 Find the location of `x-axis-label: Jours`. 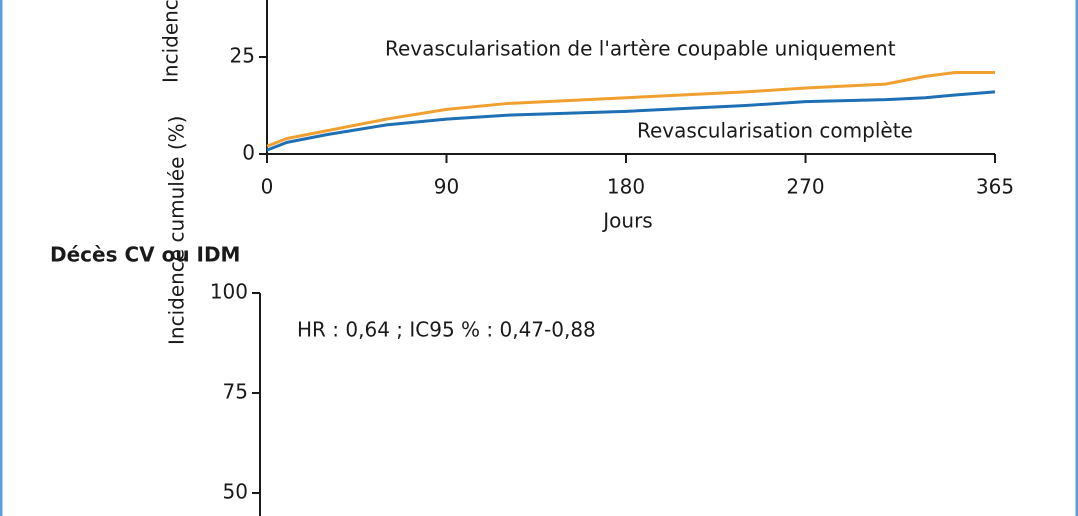

x-axis-label: Jours is located at coordinates (626, 221).